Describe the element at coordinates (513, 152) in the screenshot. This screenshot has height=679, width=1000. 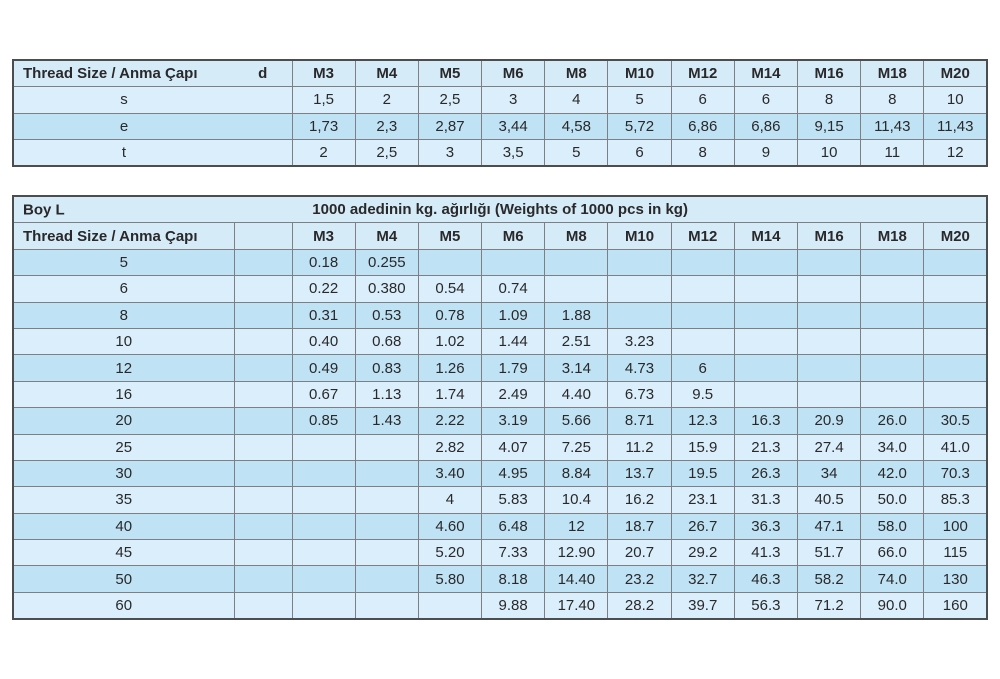
I see `value-cell: 3,5` at that location.